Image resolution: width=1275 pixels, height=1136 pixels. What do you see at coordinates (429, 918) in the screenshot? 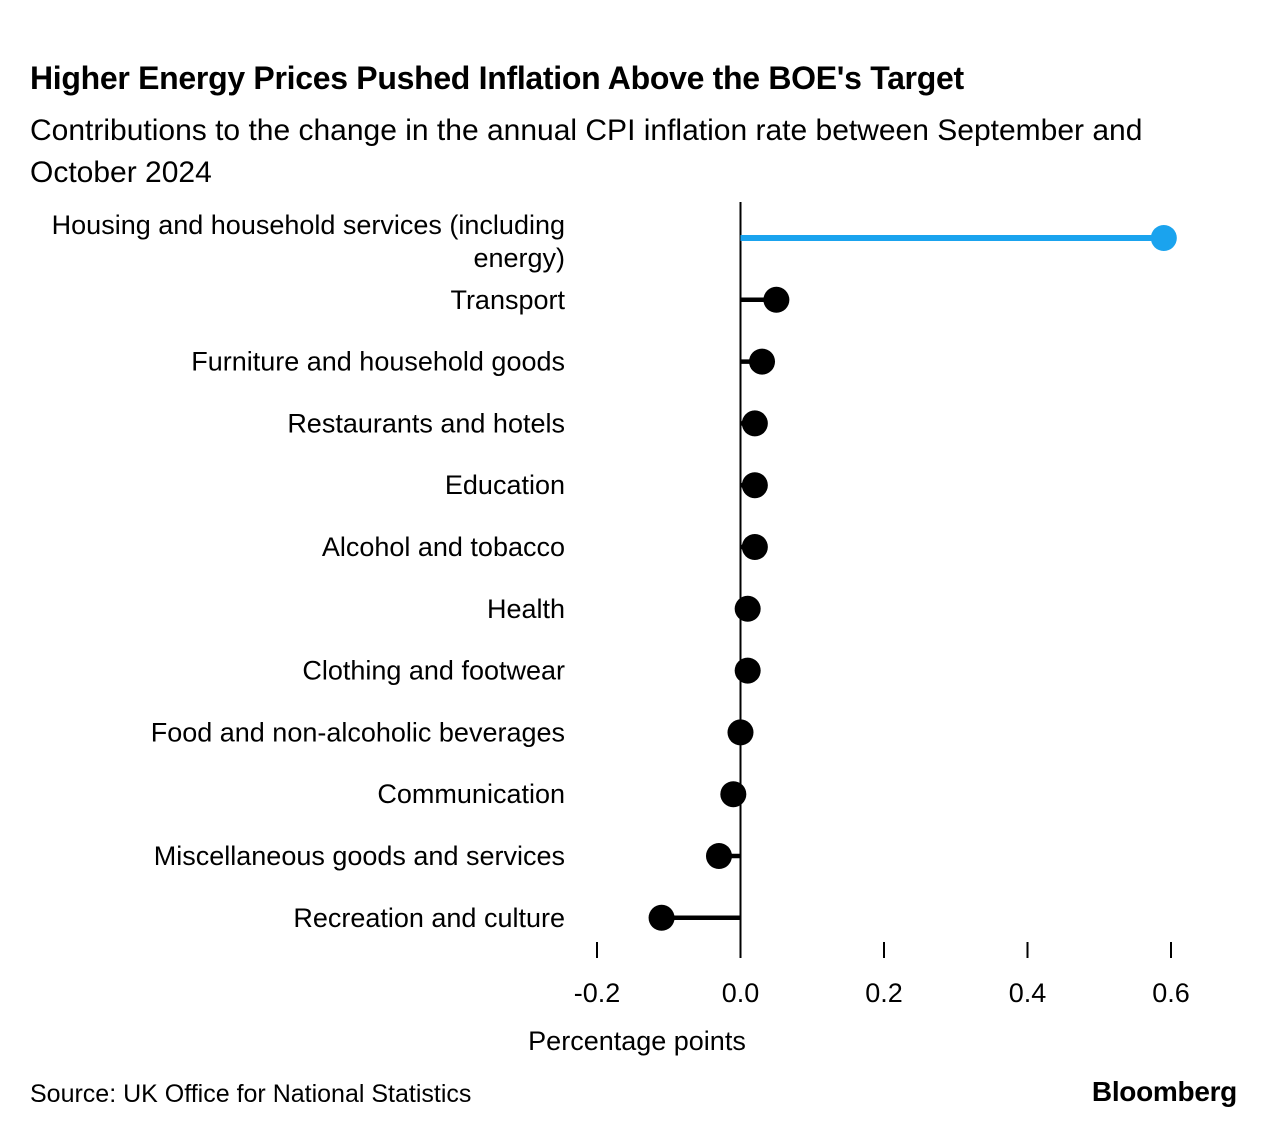
I see `category-label: Recreation and culture` at bounding box center [429, 918].